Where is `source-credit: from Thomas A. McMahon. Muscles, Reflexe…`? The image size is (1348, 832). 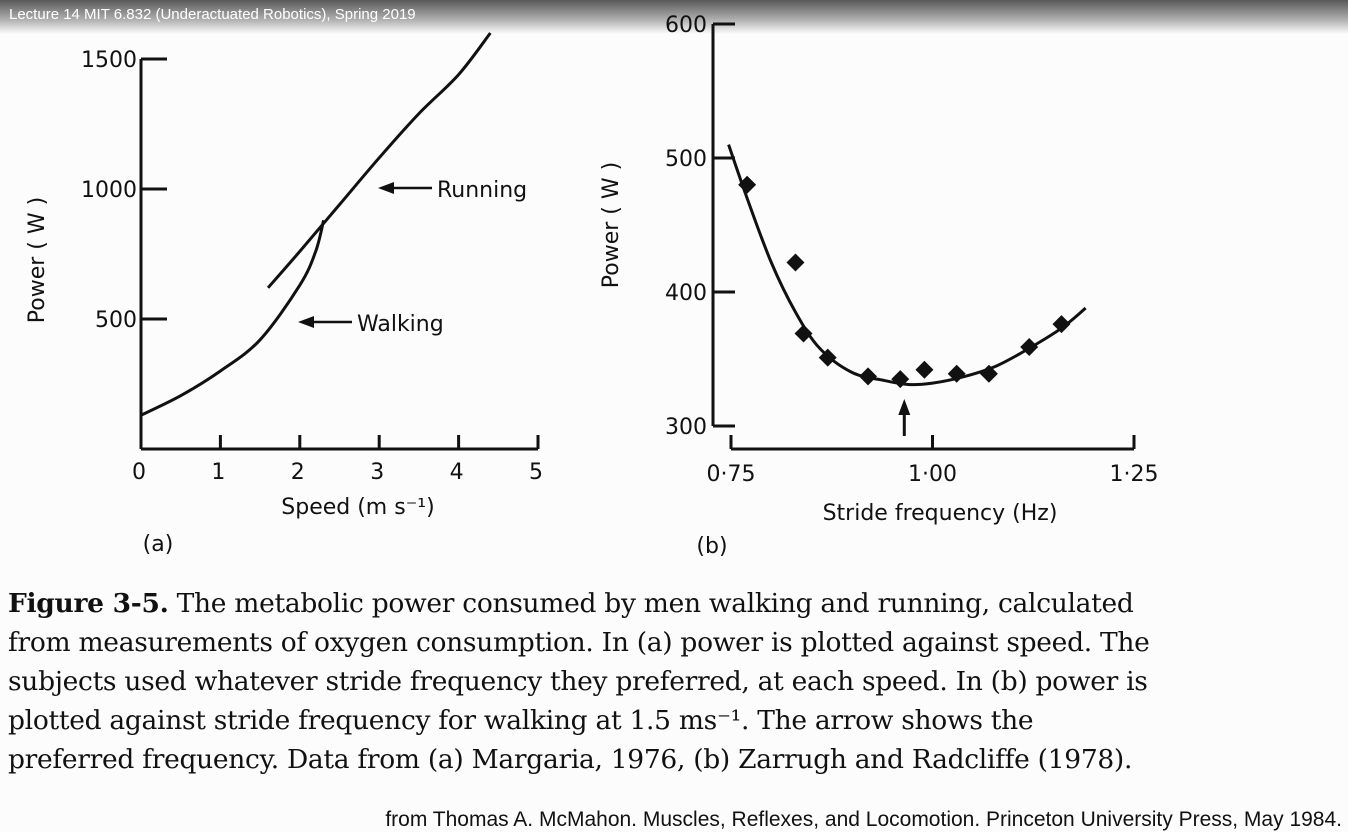
source-credit: from Thomas A. McMahon. Muscles, Reflexe… is located at coordinates (863, 819).